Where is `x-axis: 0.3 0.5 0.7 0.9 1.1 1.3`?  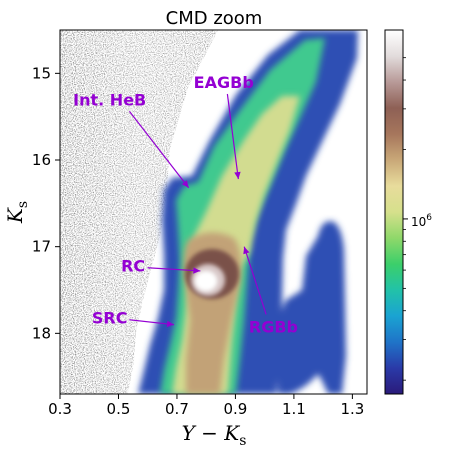
x-axis: 0.3 0.5 0.7 0.9 1.1 1.3 is located at coordinates (206, 406).